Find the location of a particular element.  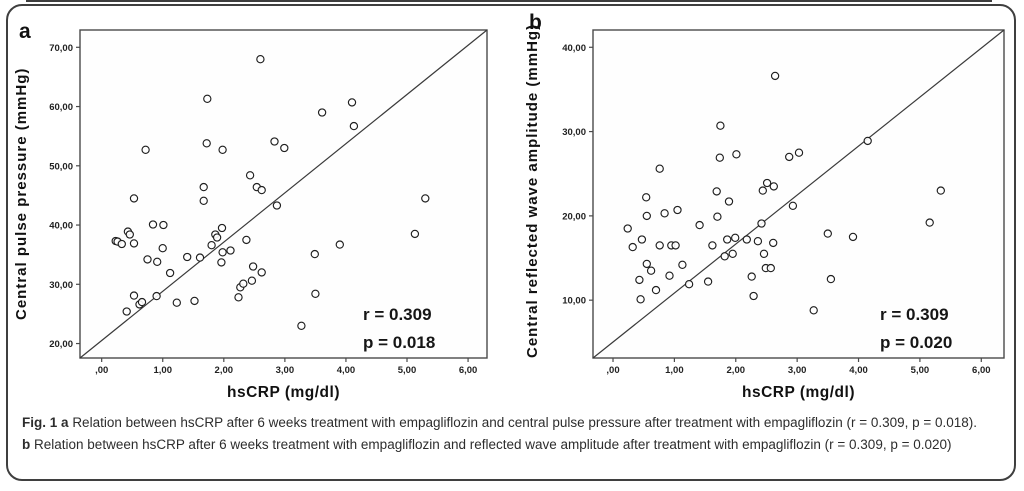

y-tick-label: 60,00 is located at coordinates (61, 107).